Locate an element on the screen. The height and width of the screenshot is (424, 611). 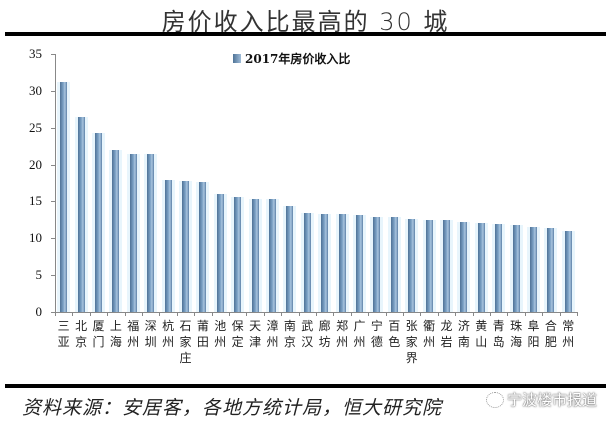
x-tick-label: 廊坊 is located at coordinates (324, 334).